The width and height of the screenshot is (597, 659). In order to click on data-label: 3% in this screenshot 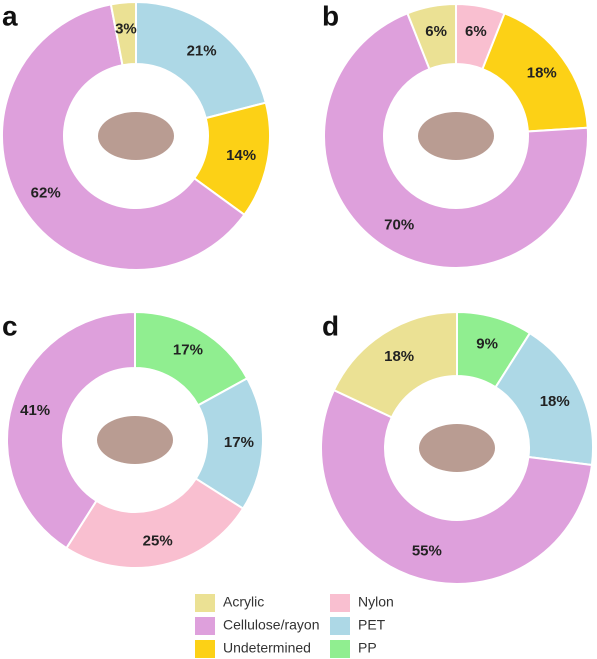, I will do `click(126, 28)`.